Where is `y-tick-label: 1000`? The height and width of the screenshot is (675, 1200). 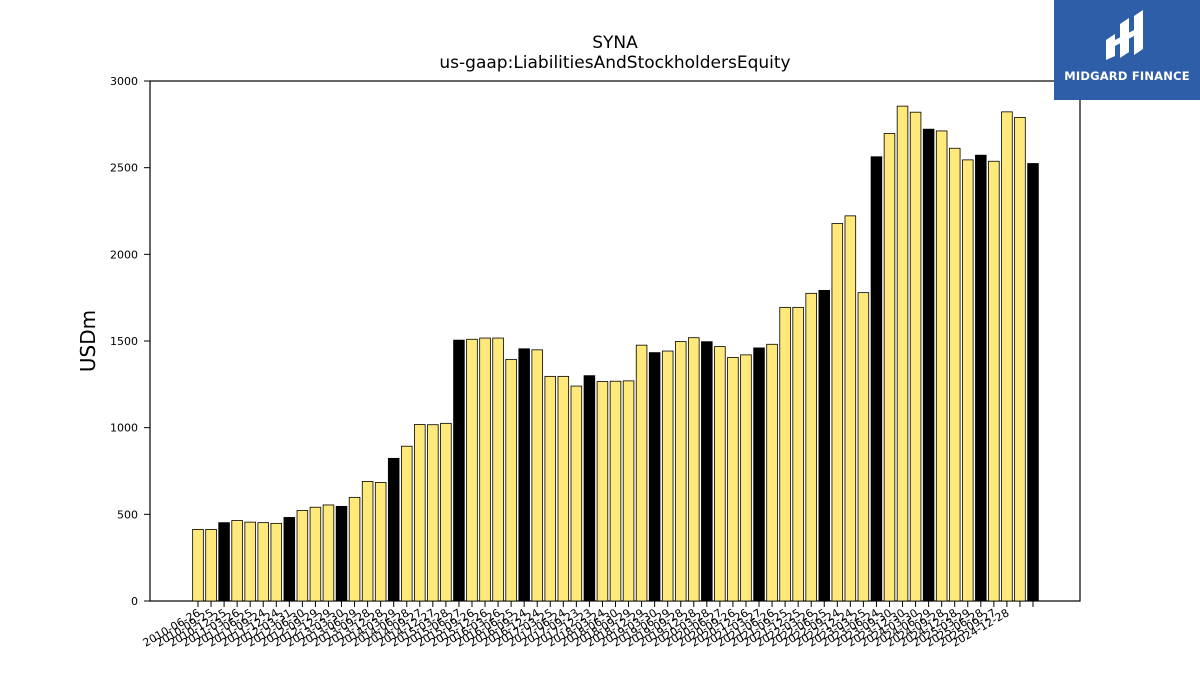 y-tick-label: 1000 is located at coordinates (124, 428).